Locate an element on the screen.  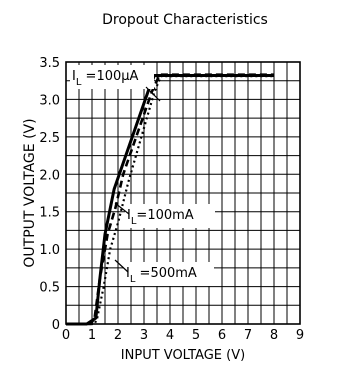
y-tick-label: 3.0 is located at coordinates (49, 100).